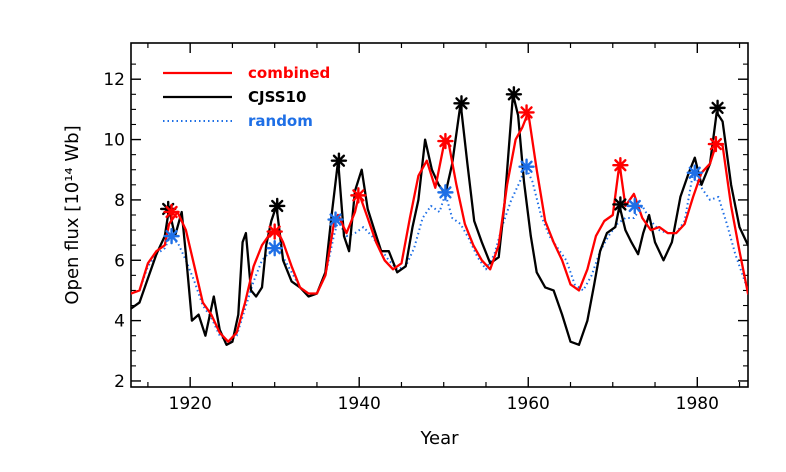 This screenshot has height=472, width=786. Describe the element at coordinates (119, 382) in the screenshot. I see `y-tick-label: 2` at that location.